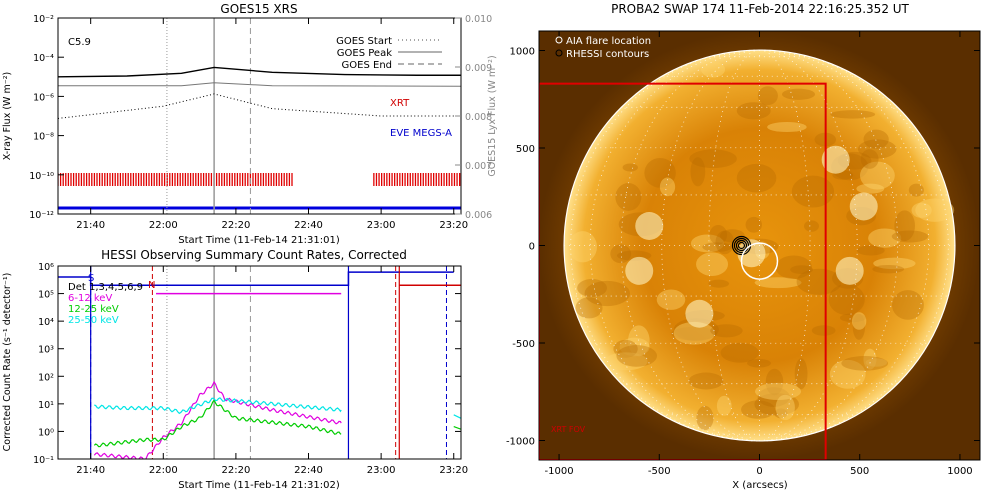  What do you see at coordinates (43, 97) in the screenshot?
I see `goes-ytick-label: 10⁻⁶` at bounding box center [43, 97].